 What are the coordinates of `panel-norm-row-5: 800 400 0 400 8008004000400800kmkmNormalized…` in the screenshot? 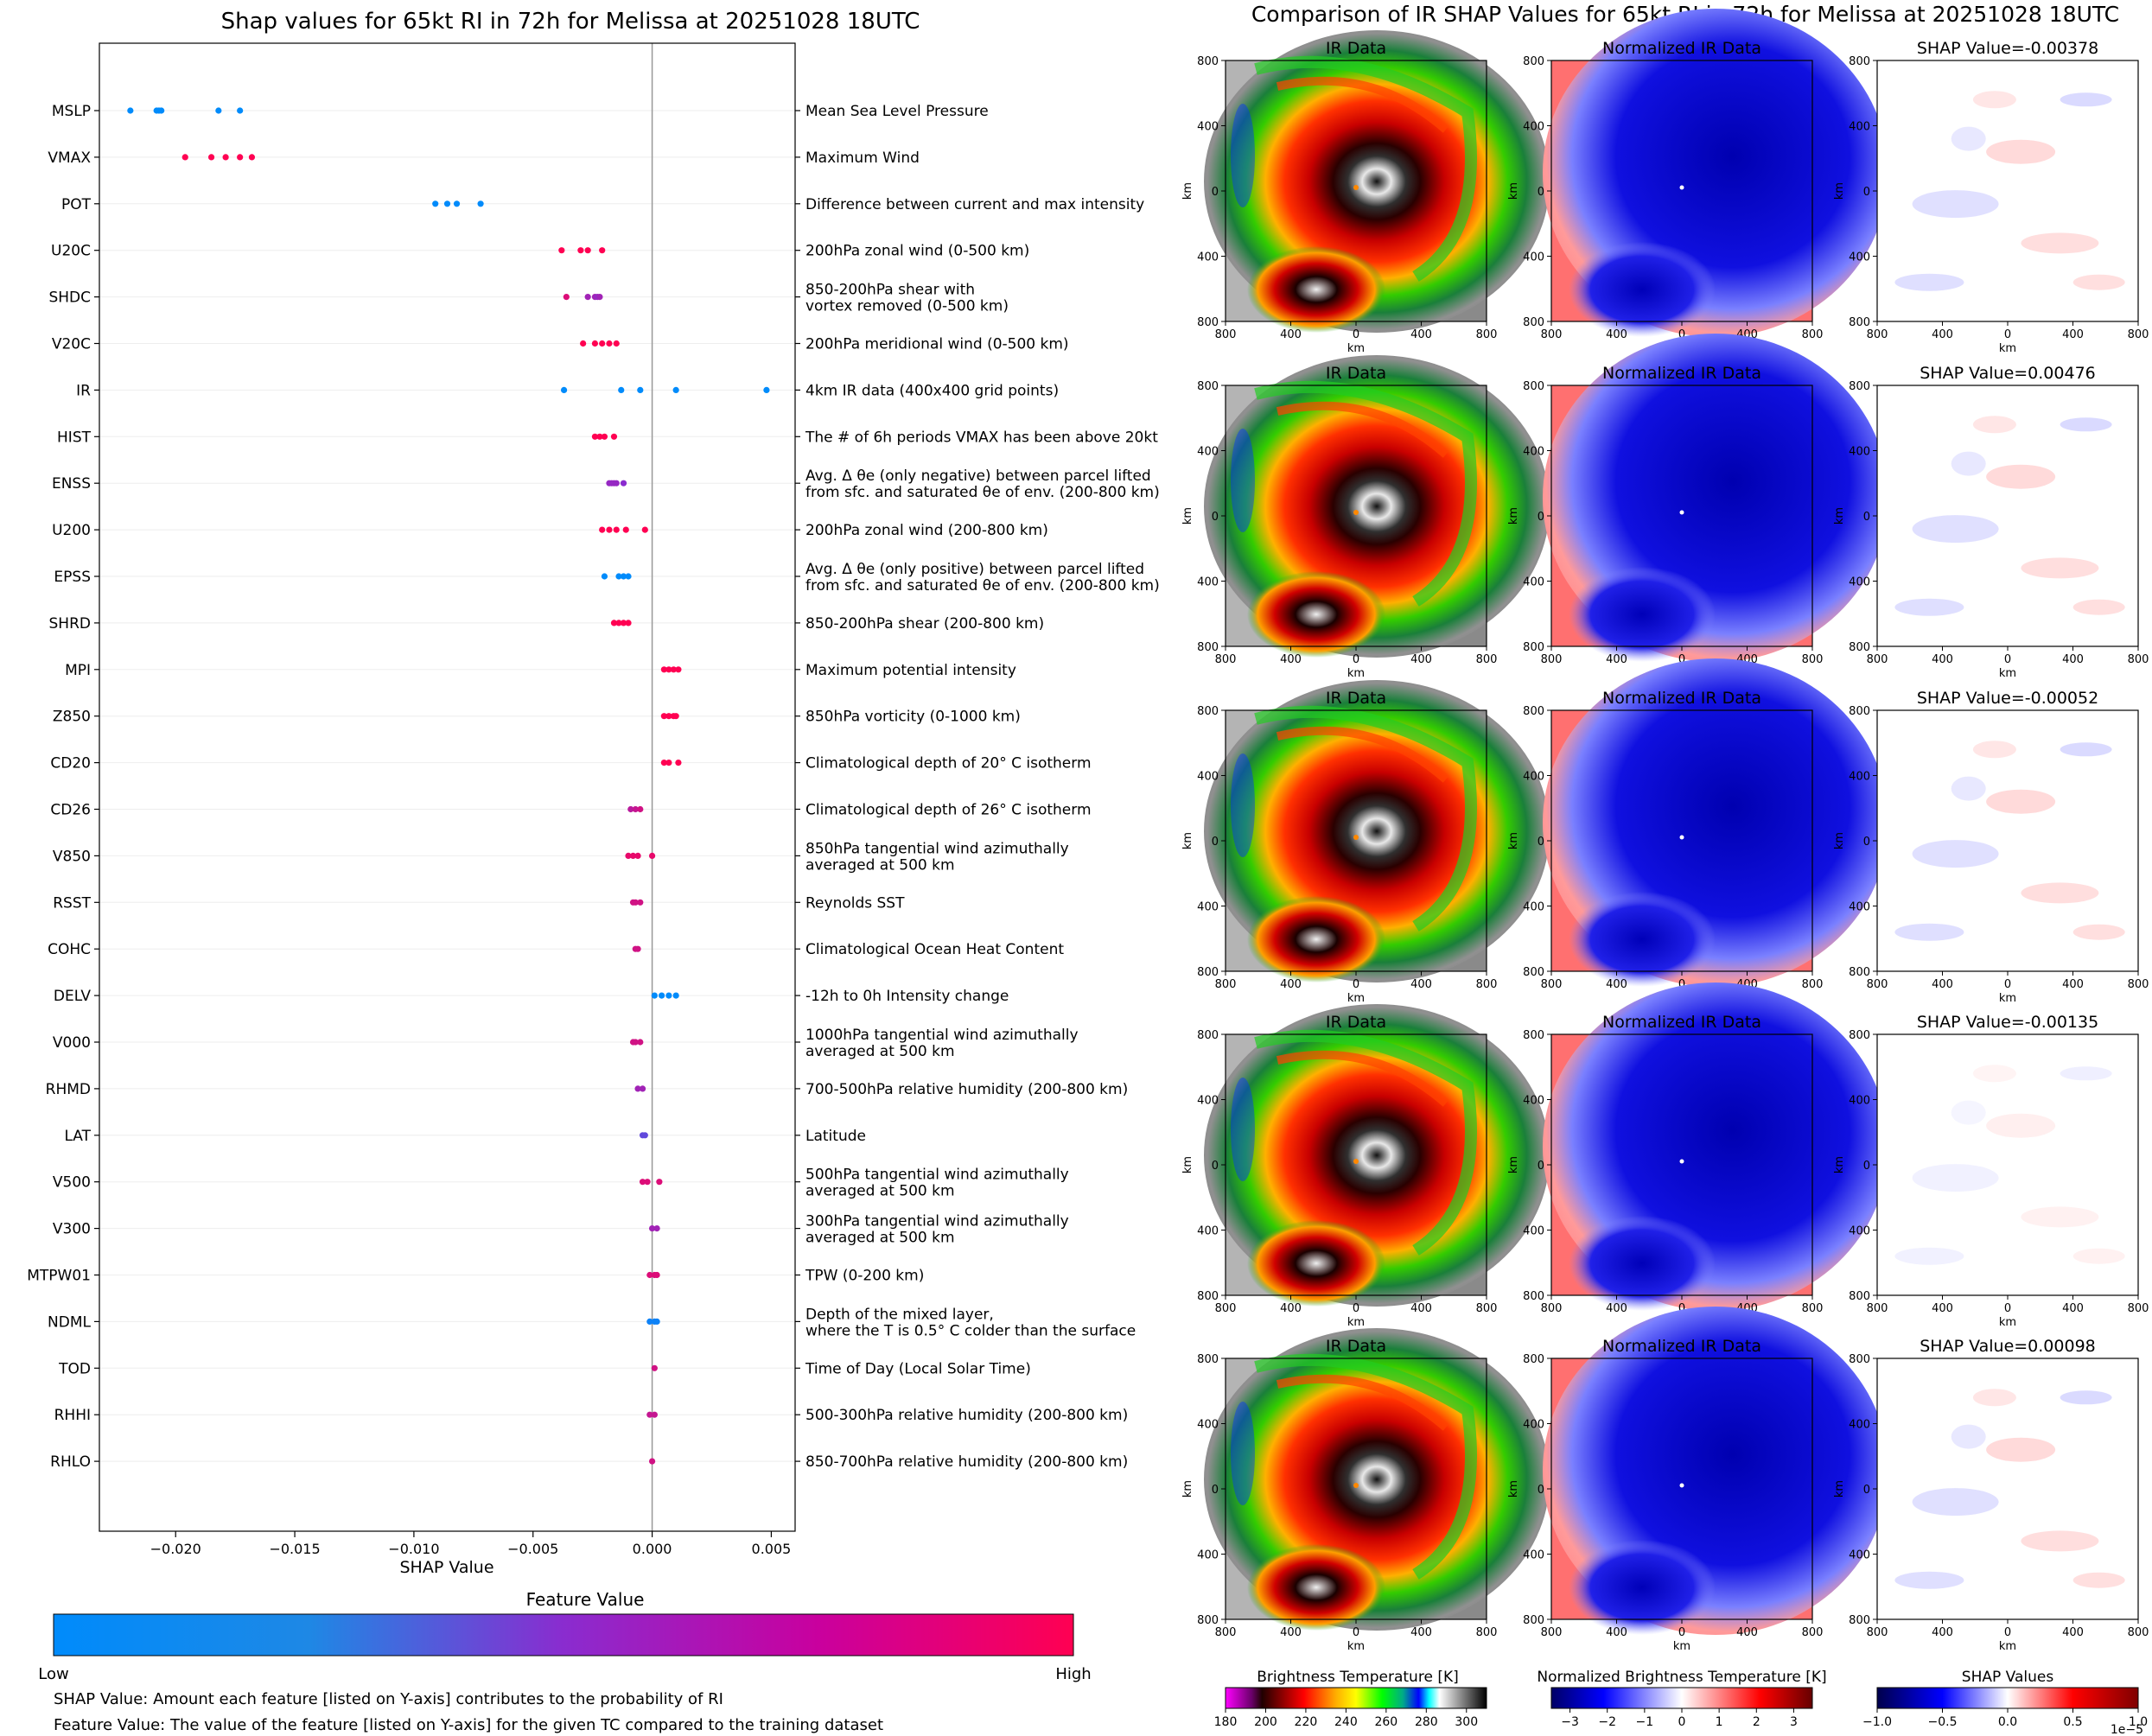 It's located at (1697, 1480).